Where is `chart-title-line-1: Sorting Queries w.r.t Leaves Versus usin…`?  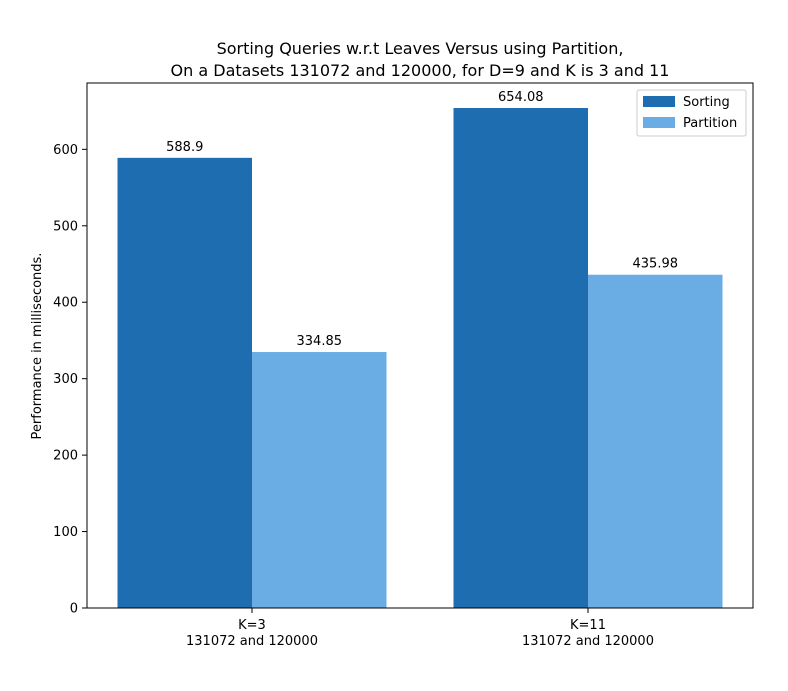 chart-title-line-1: Sorting Queries w.r.t Leaves Versus usin… is located at coordinates (420, 48).